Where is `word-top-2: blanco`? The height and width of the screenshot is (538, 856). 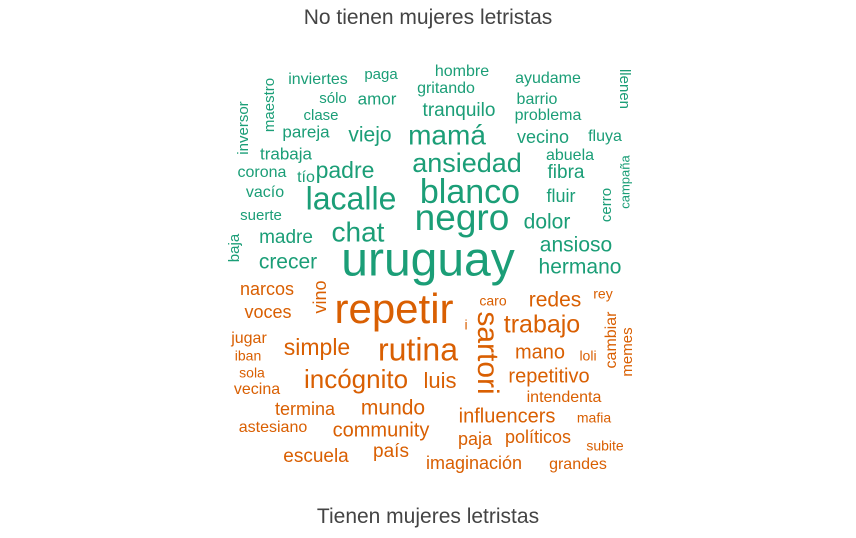
word-top-2: blanco is located at coordinates (470, 192).